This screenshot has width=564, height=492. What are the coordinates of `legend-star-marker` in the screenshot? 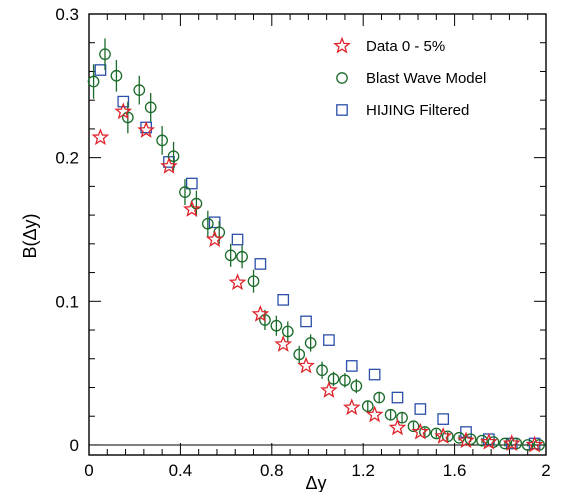 It's located at (342, 45).